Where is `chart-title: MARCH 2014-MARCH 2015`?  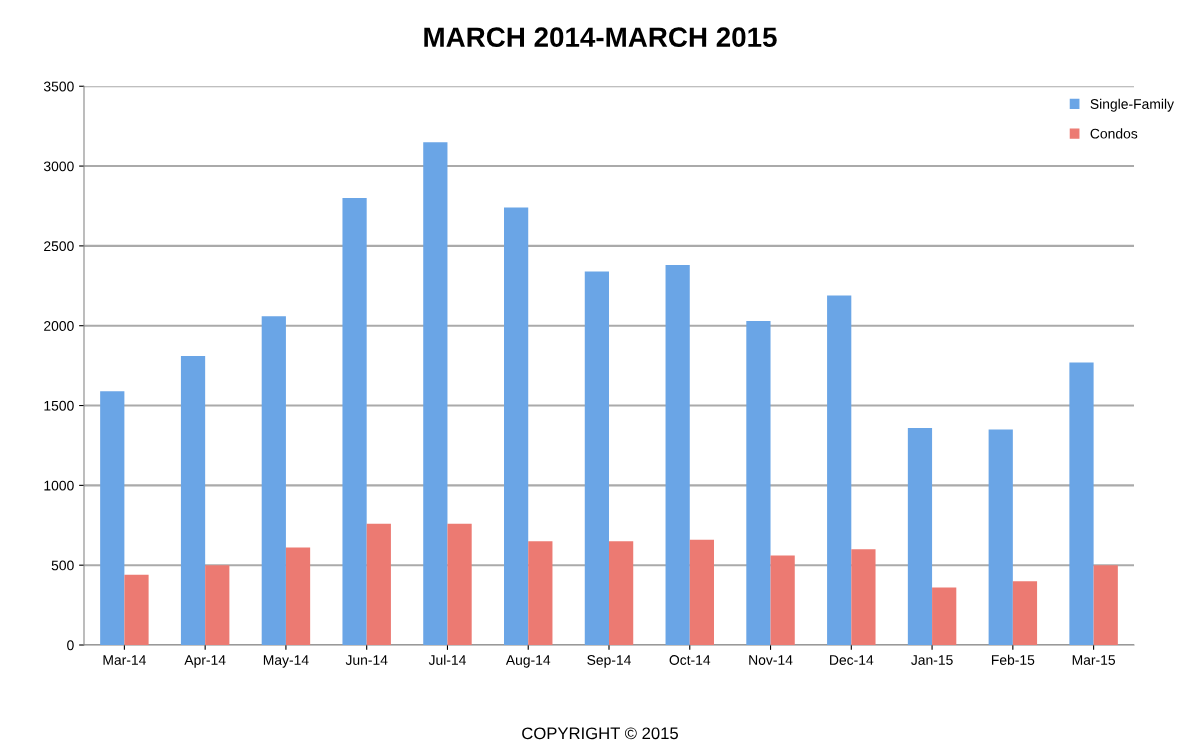
chart-title: MARCH 2014-MARCH 2015 is located at coordinates (600, 37).